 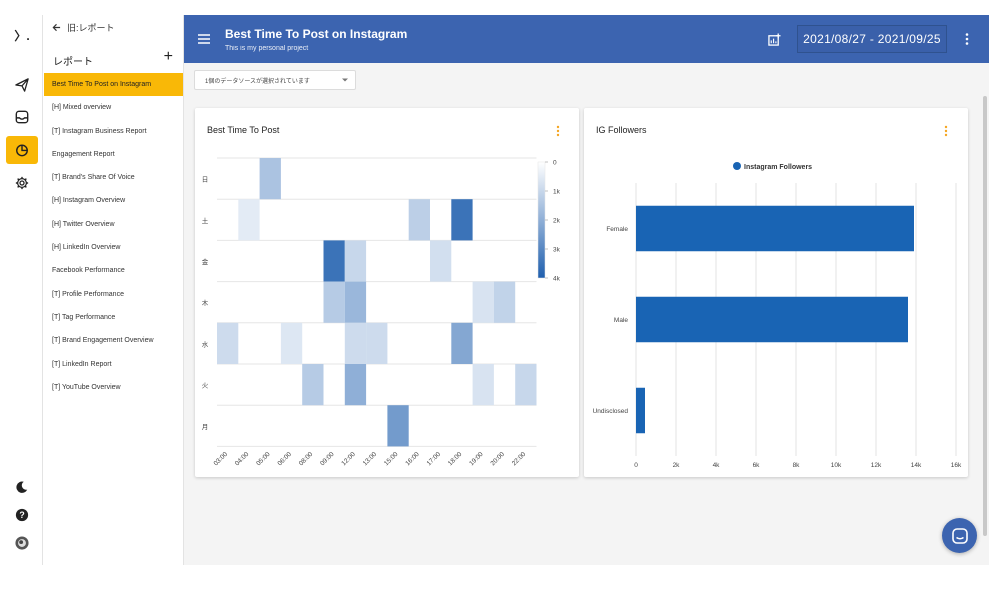 I want to click on datasource-label: 1個のデータソースが選択されています, so click(x=257, y=81).